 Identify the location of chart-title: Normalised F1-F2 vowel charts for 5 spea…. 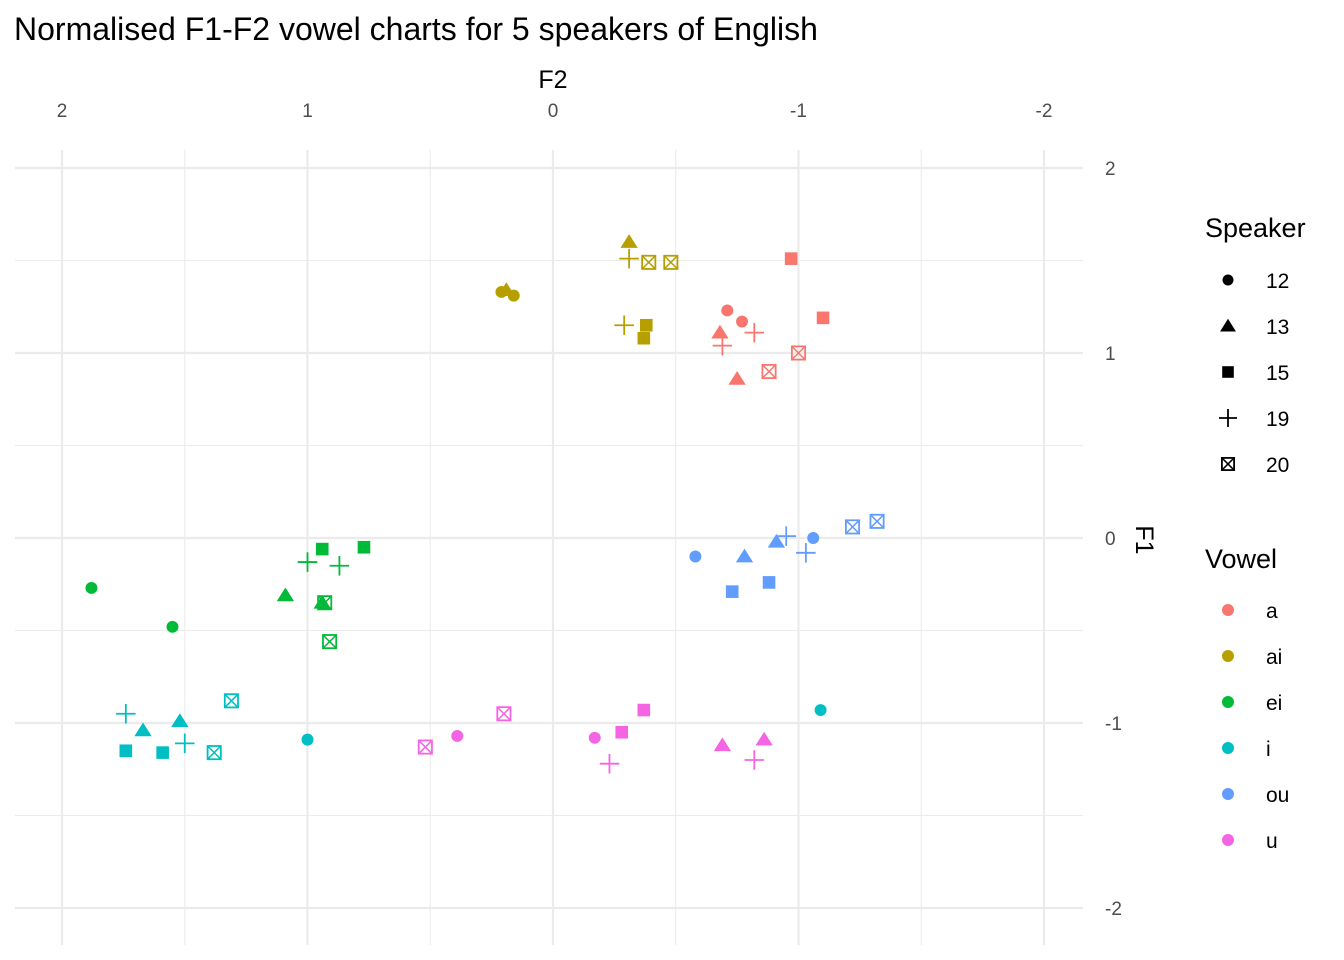
(416, 29).